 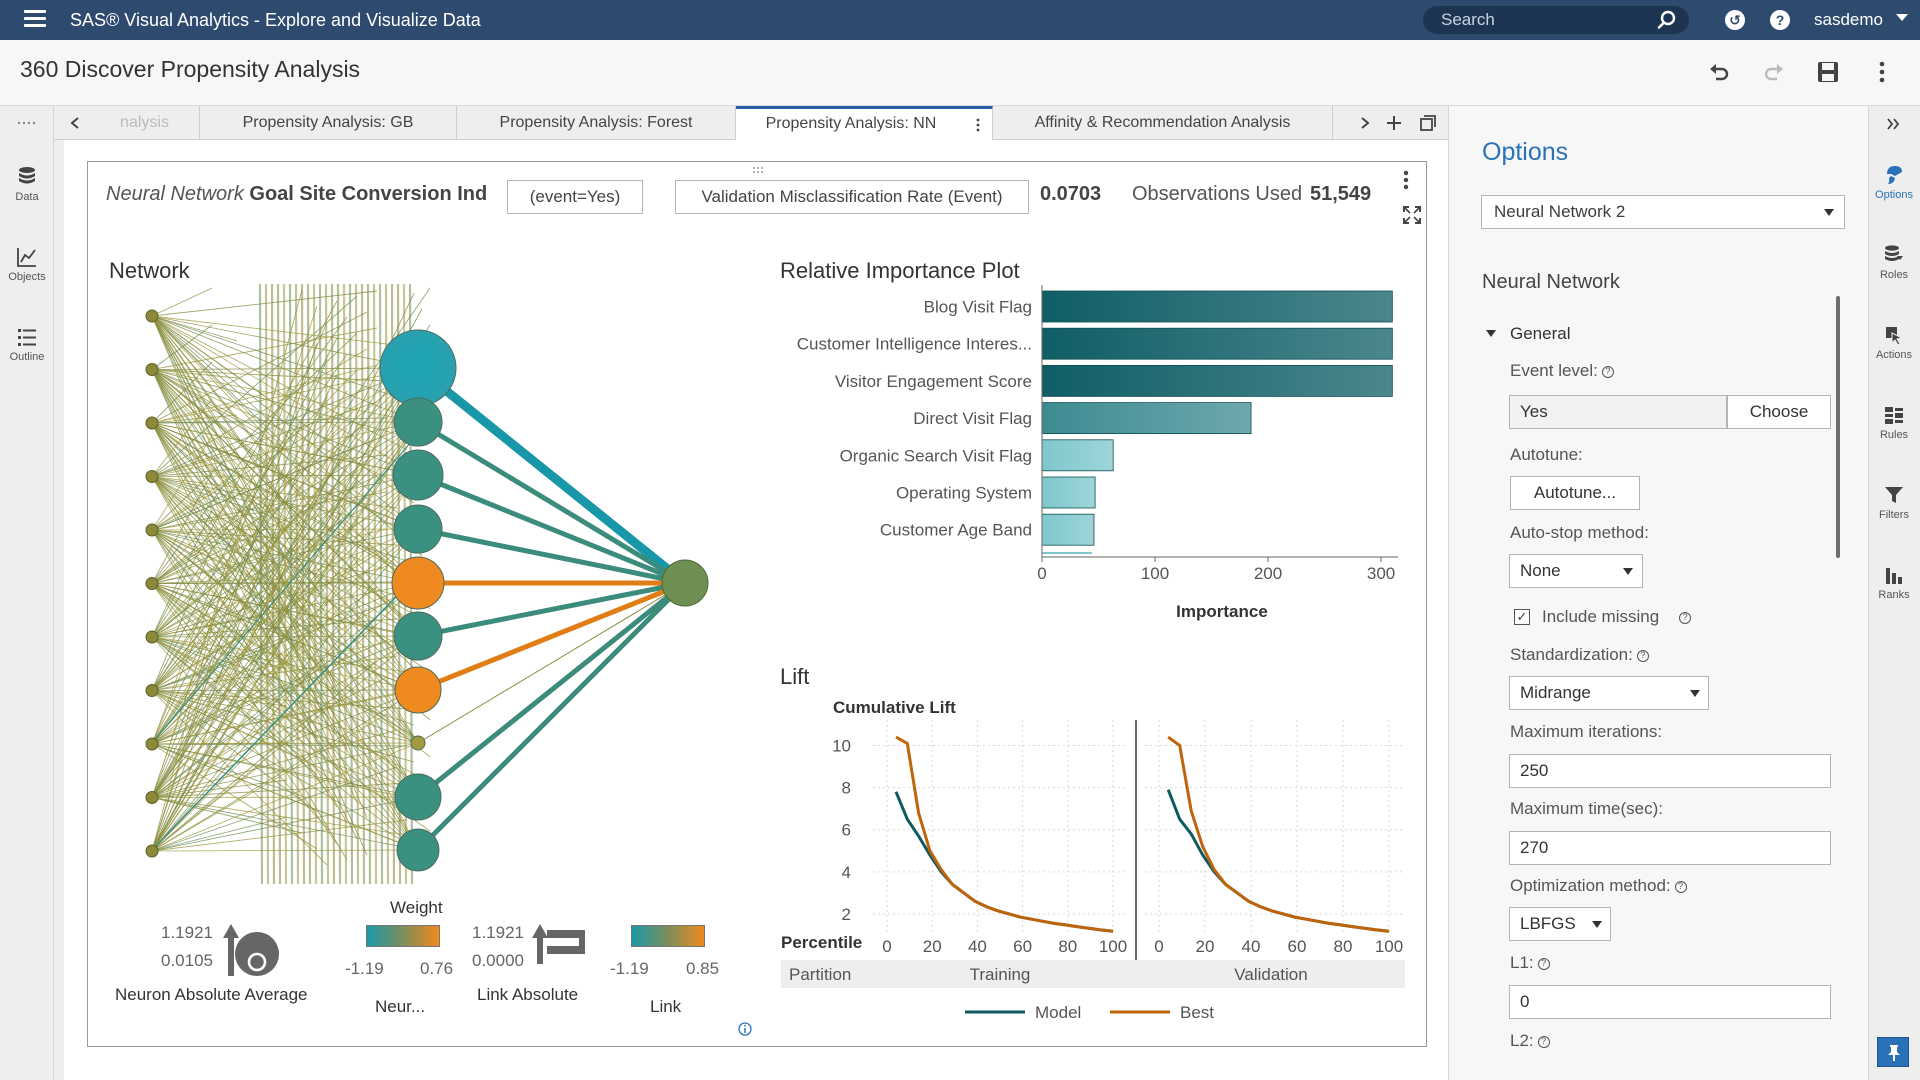 I want to click on tab-propensity-gb-label: Propensity Analysis: GB, so click(x=328, y=122).